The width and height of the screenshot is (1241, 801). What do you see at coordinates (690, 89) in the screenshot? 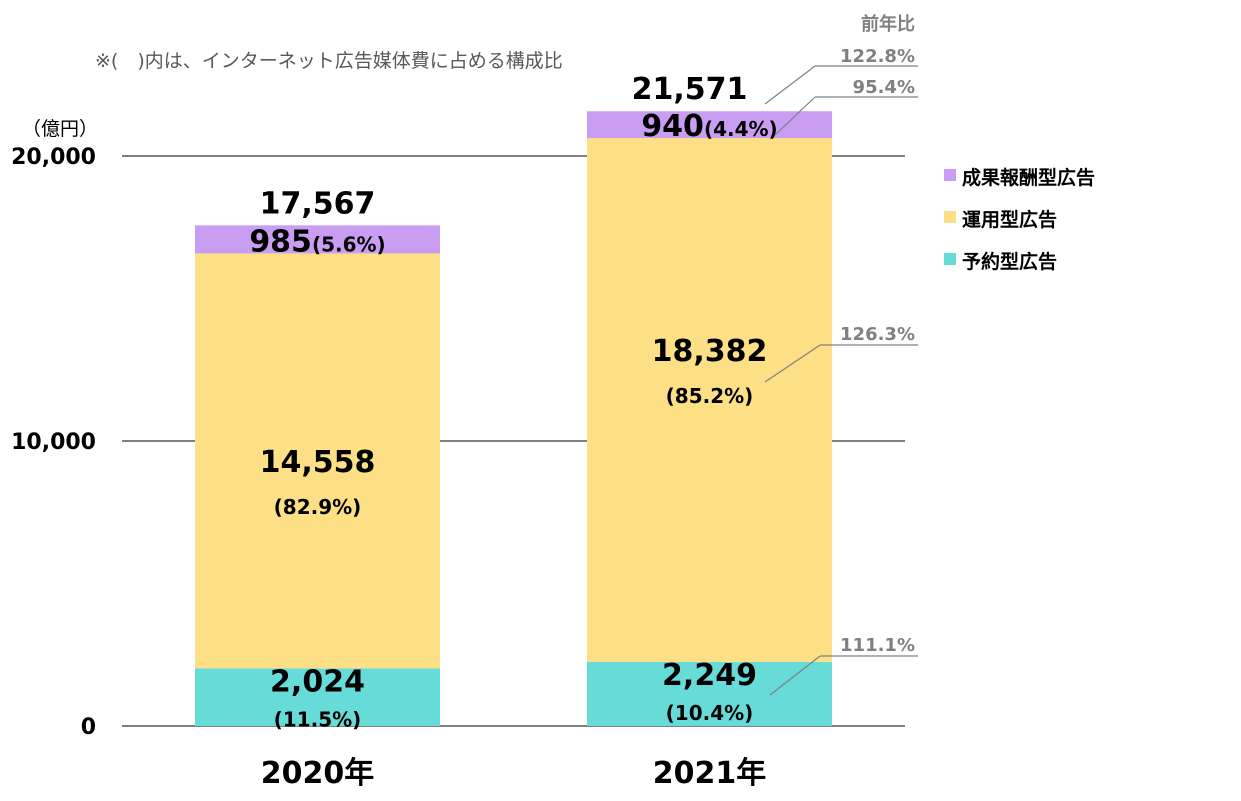
I see `bar-total-label: 21,571` at bounding box center [690, 89].